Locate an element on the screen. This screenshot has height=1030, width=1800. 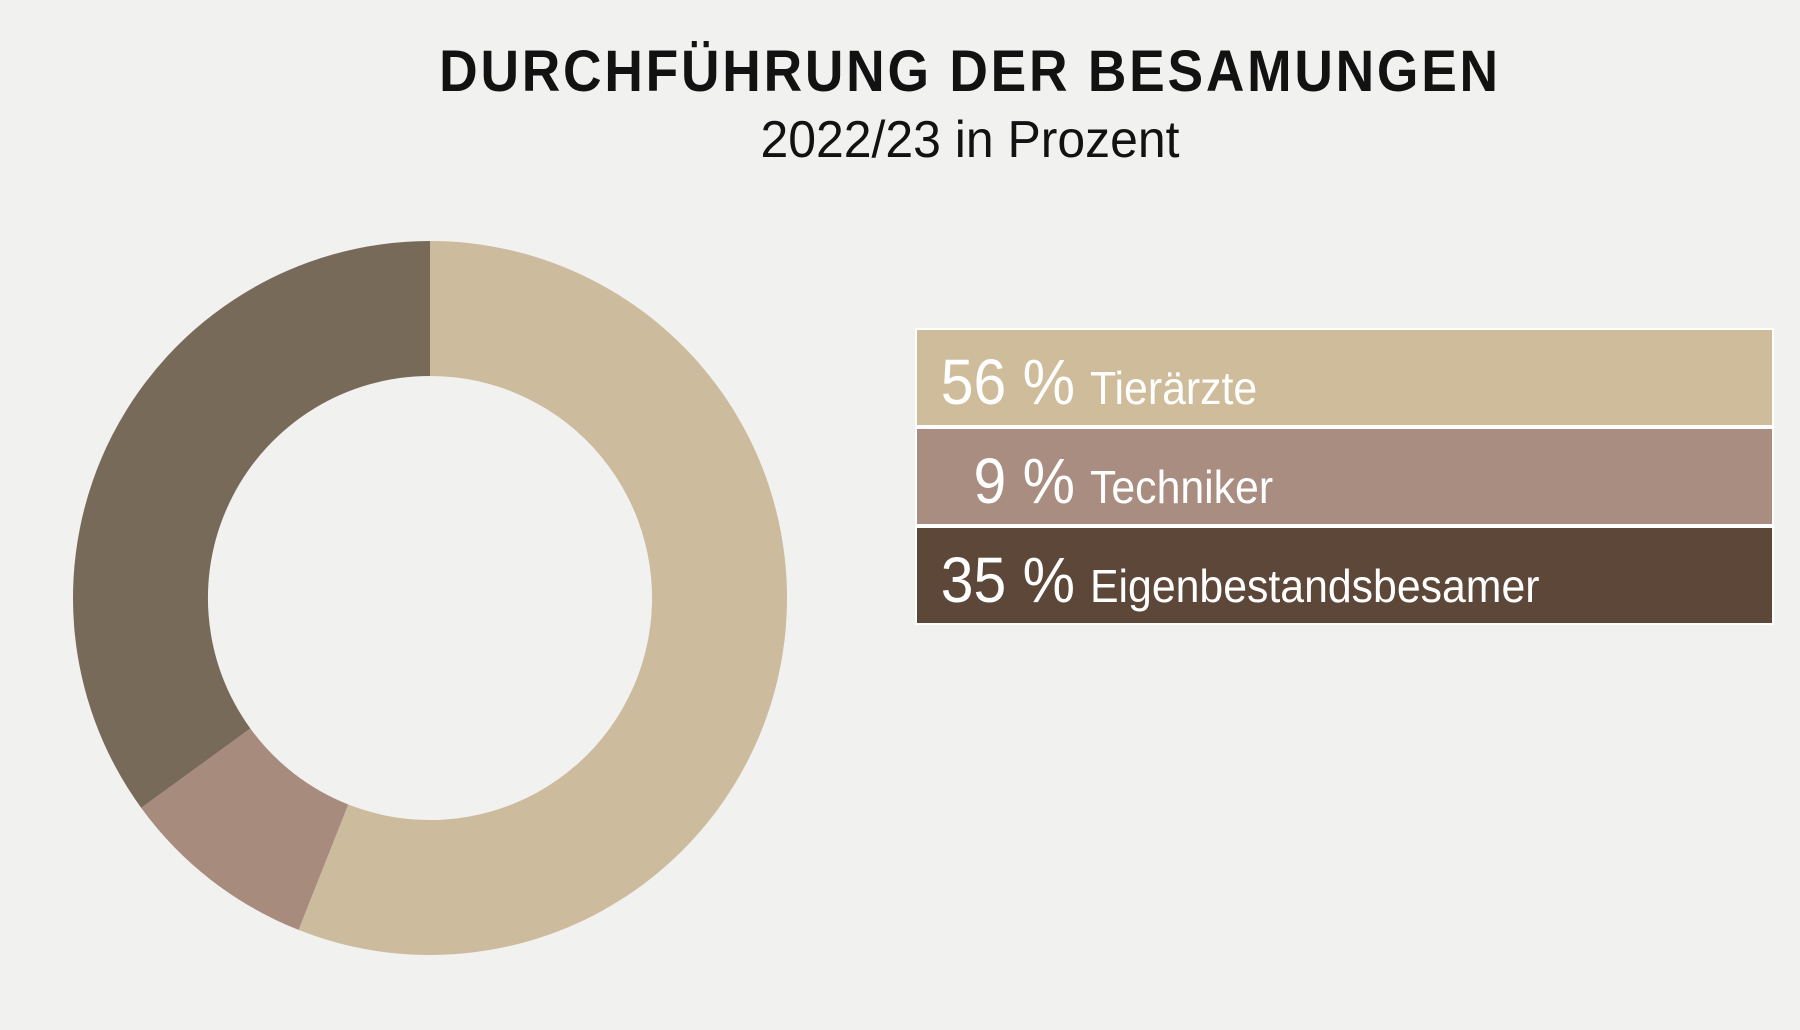
legend-row-techniker: 9 % Techniker is located at coordinates (1344, 476).